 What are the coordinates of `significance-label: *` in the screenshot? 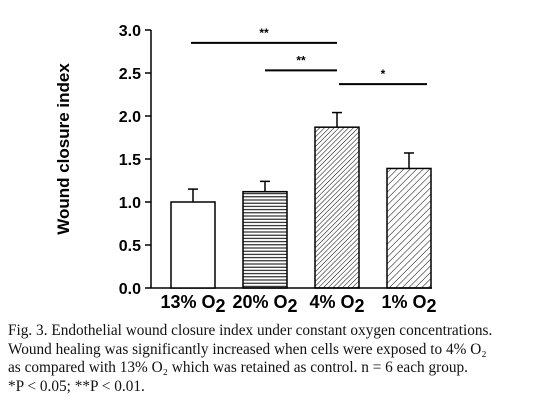 It's located at (383, 74).